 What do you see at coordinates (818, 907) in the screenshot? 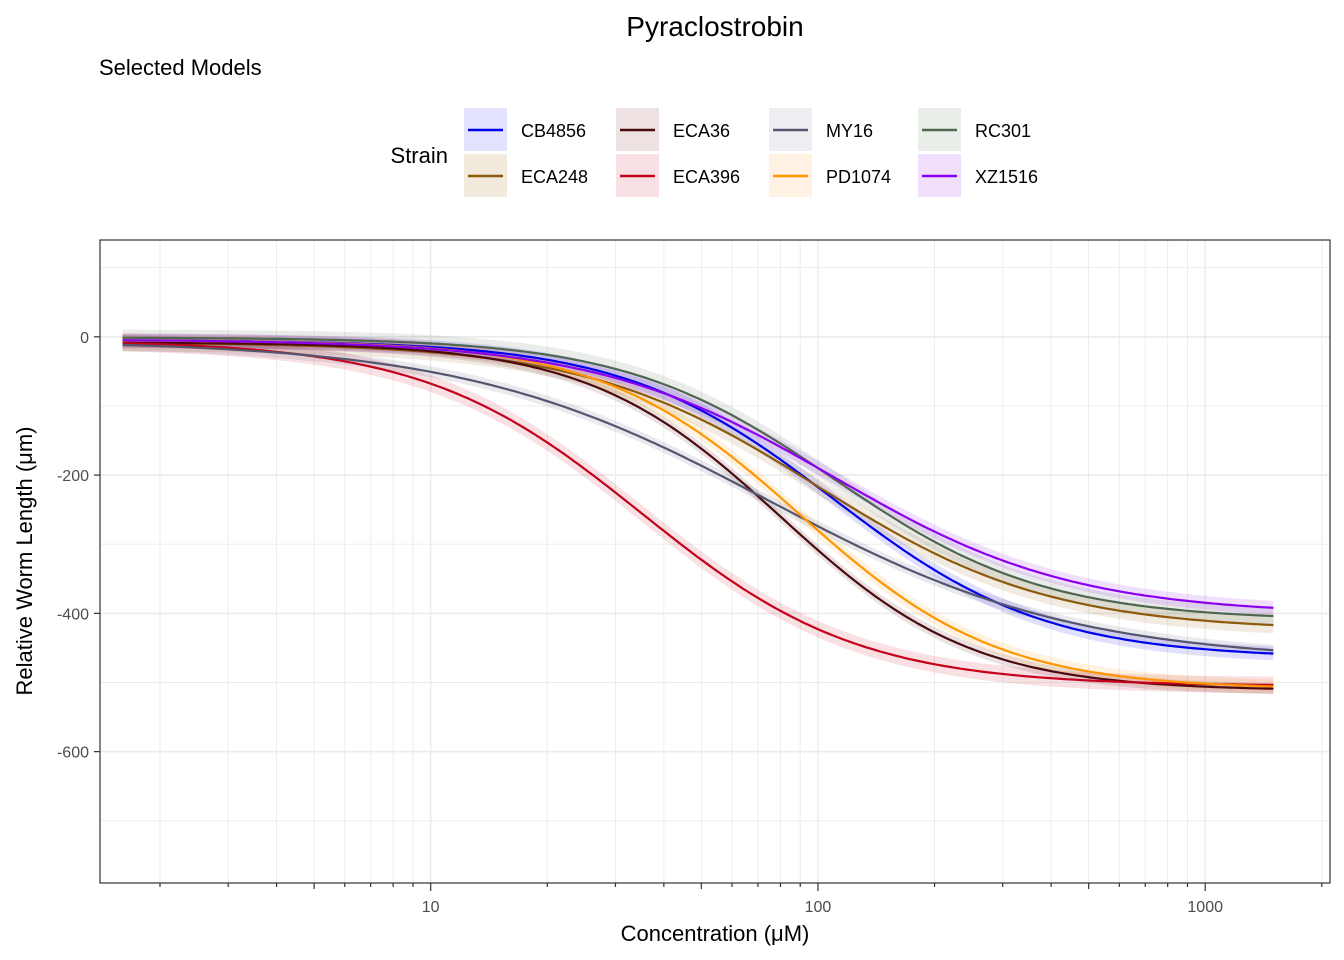
I see `x-tick-label: 100` at bounding box center [818, 907].